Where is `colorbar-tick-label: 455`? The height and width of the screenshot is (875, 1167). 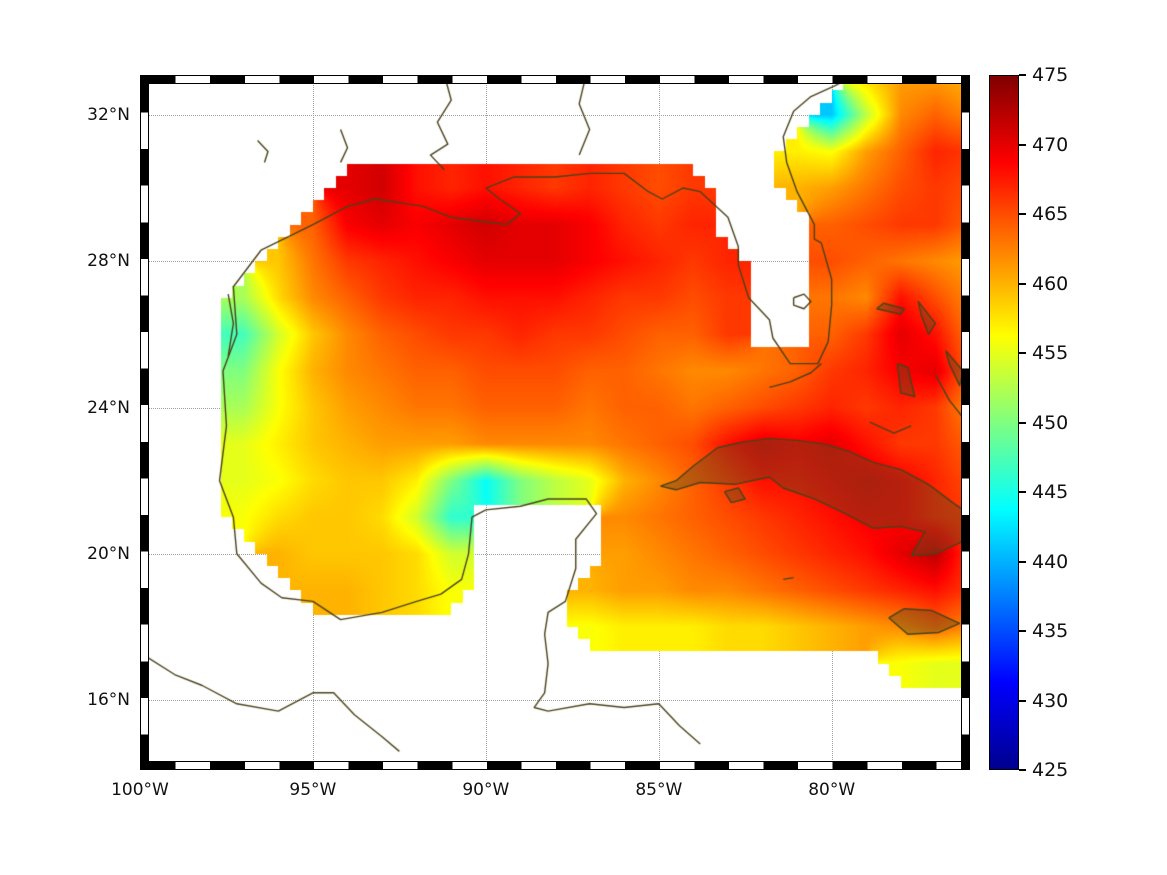 colorbar-tick-label: 455 is located at coordinates (1050, 353).